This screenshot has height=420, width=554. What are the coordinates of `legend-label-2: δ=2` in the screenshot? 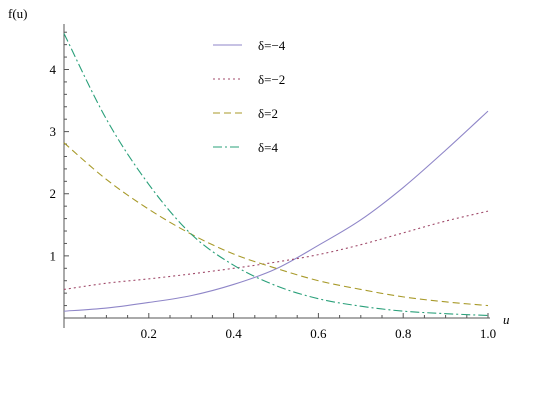 It's located at (268, 113).